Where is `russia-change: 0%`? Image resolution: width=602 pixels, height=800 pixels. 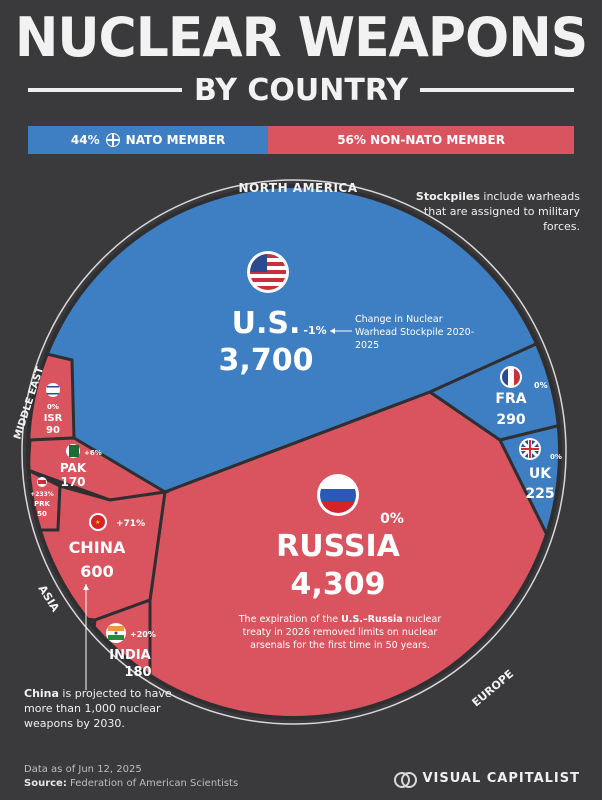 russia-change: 0% is located at coordinates (392, 519).